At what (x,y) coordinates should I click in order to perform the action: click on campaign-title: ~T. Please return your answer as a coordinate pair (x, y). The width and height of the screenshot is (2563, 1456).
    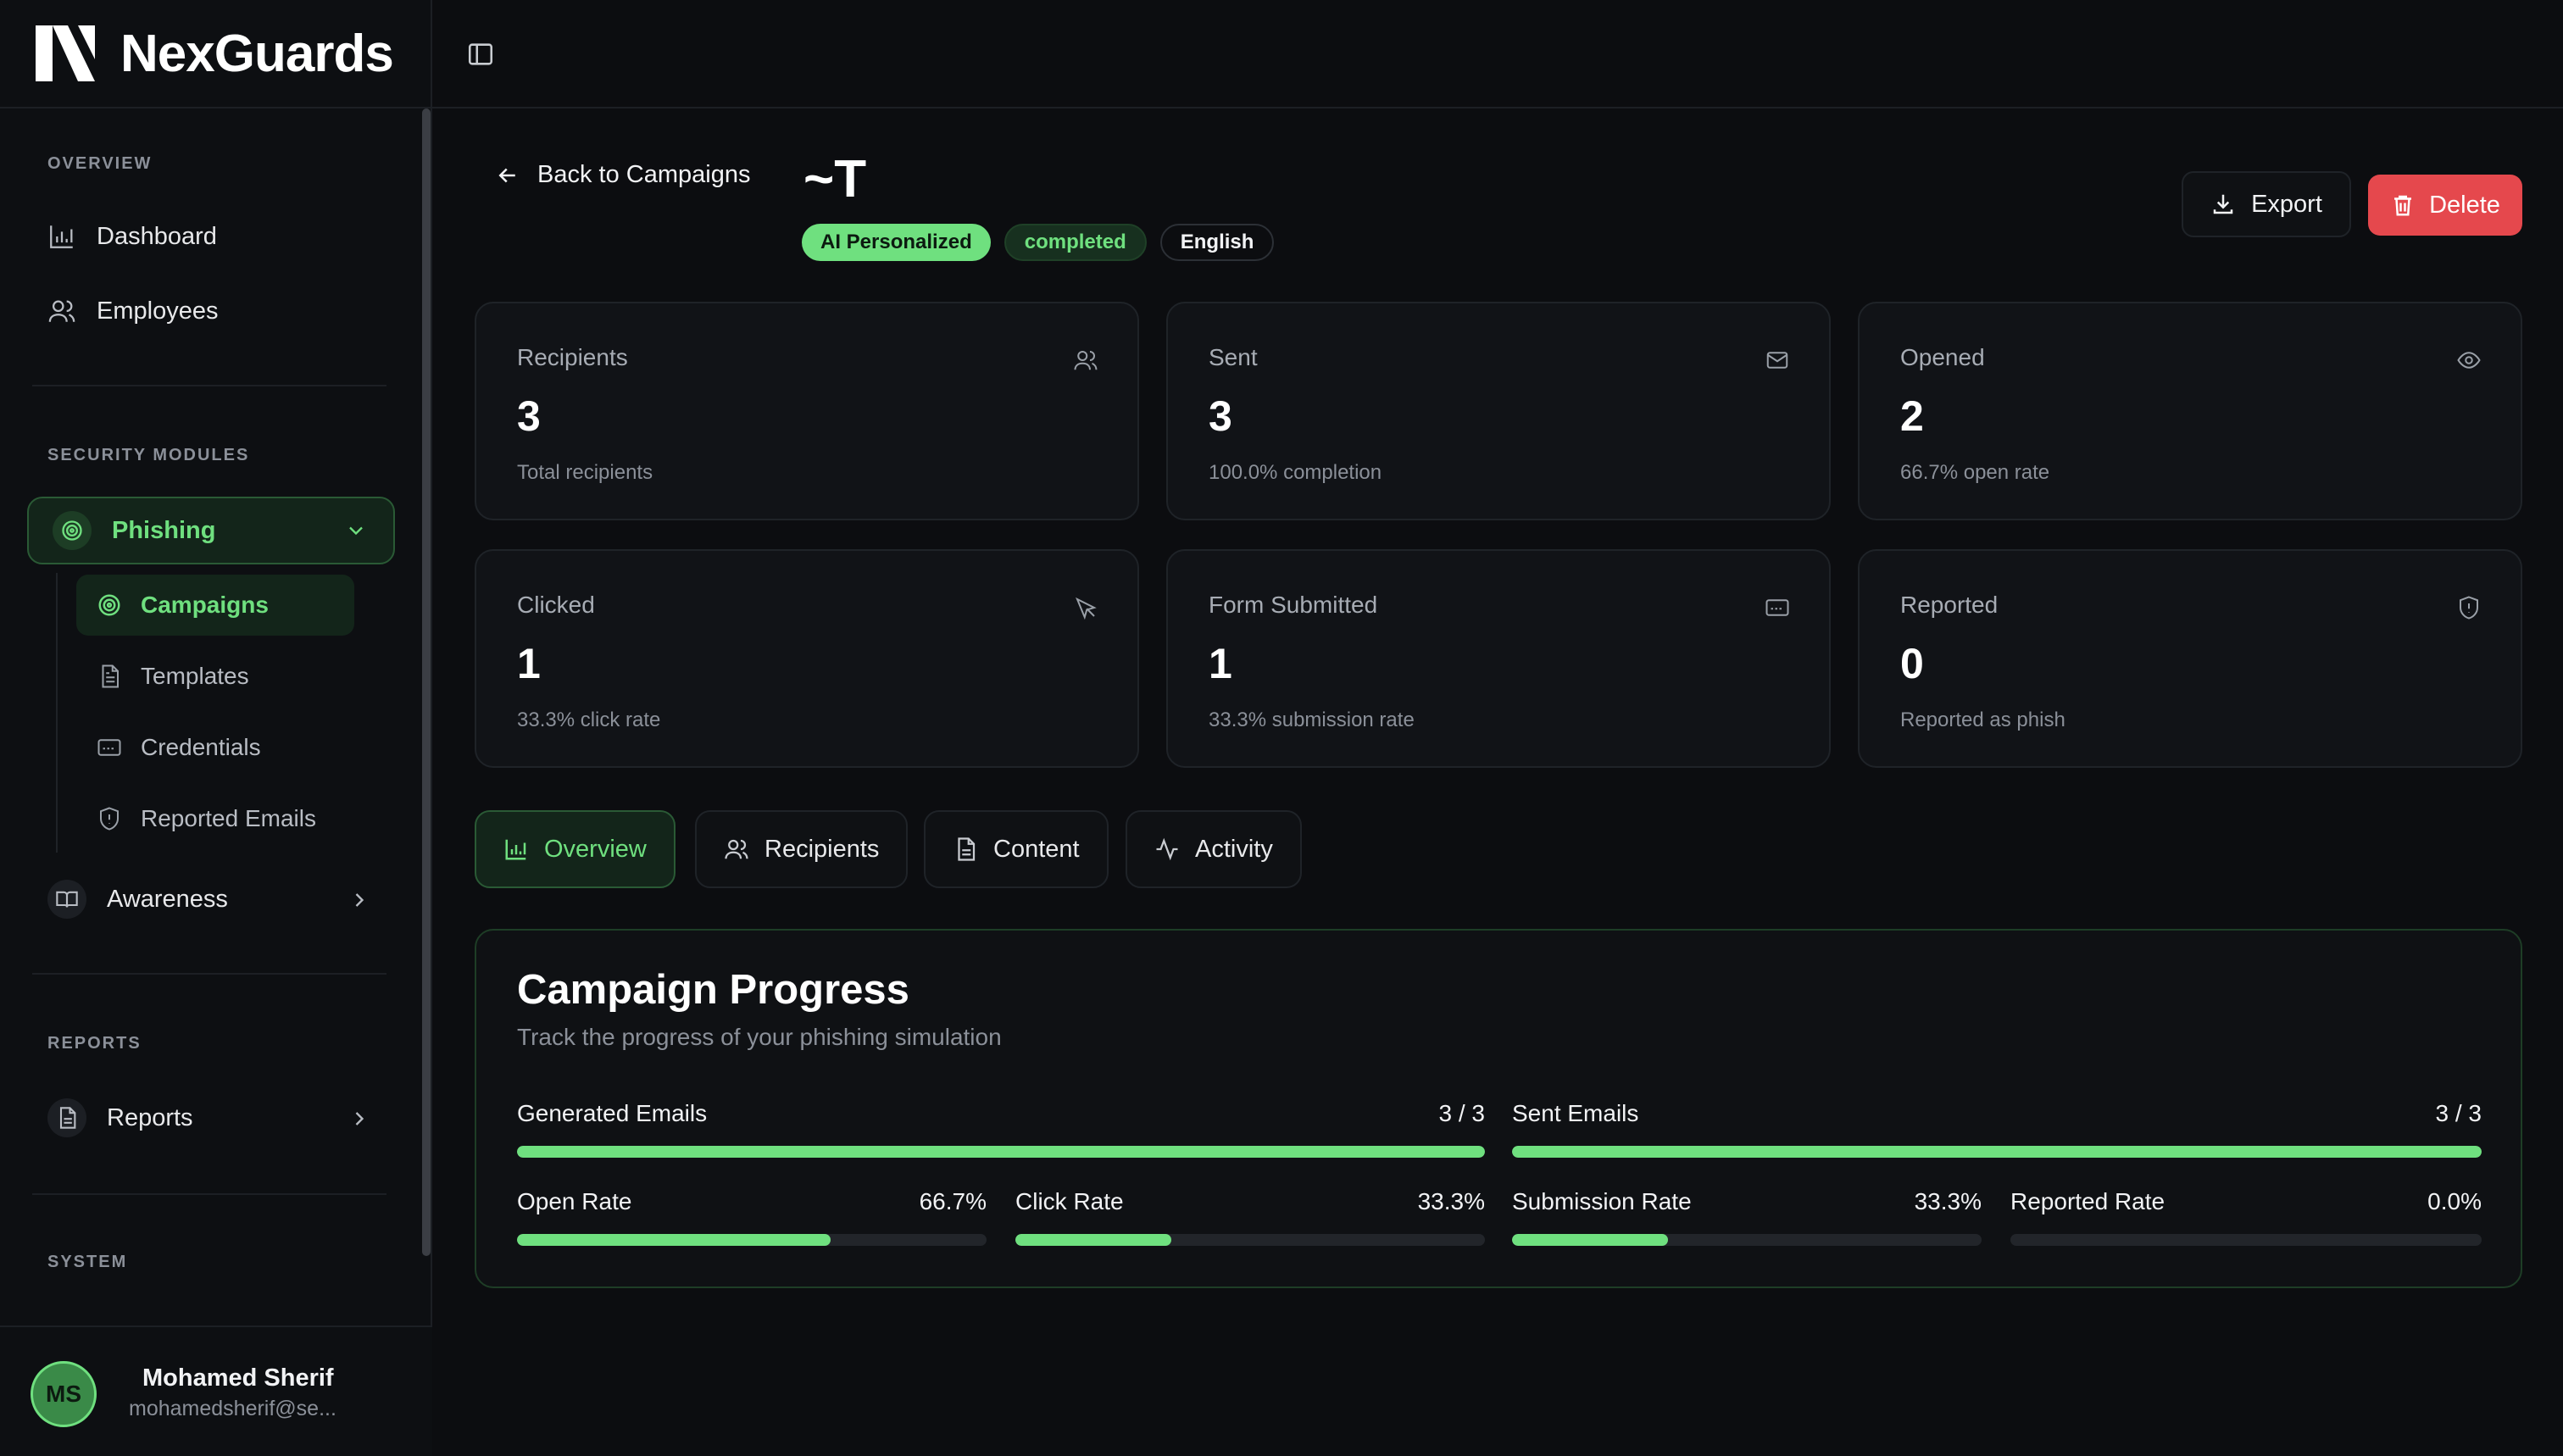
    Looking at the image, I should click on (835, 179).